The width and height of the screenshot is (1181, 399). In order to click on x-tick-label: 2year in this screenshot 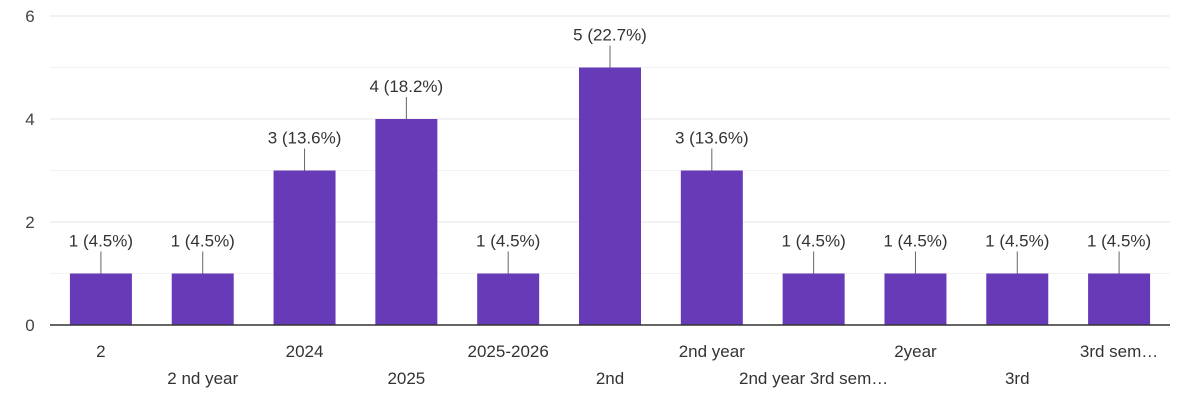, I will do `click(915, 351)`.